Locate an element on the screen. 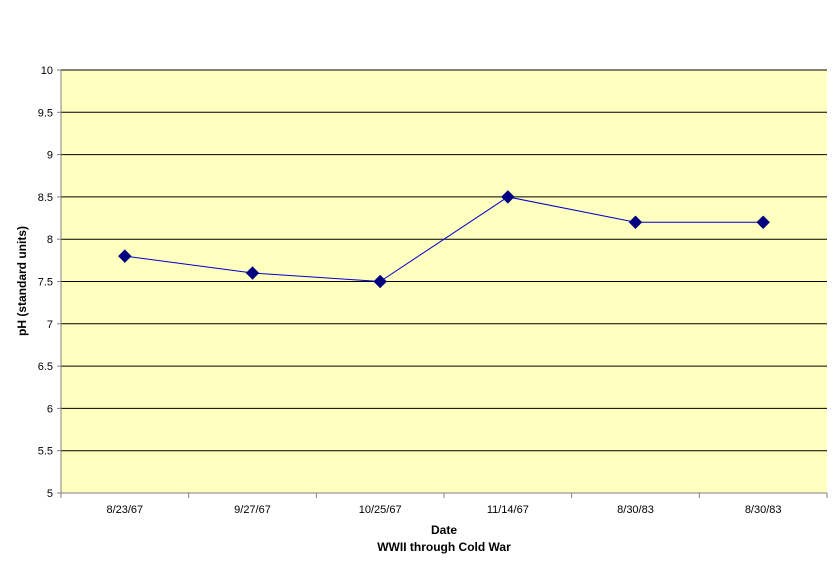 This screenshot has height=569, width=840. series-ph is located at coordinates (444, 239).